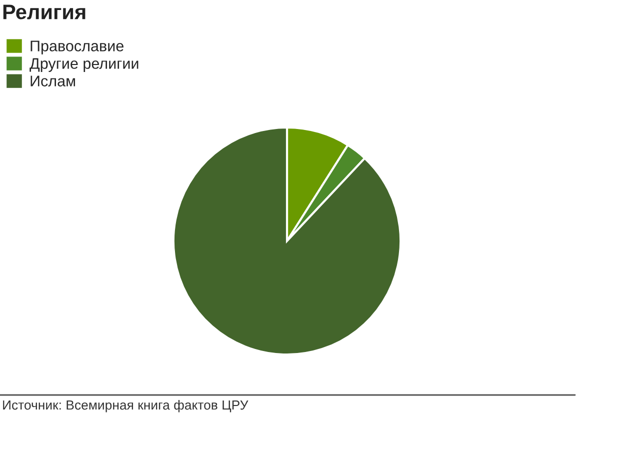 Image resolution: width=640 pixels, height=455 pixels. What do you see at coordinates (84, 65) in the screenshot?
I see `legend-label: Другие религии` at bounding box center [84, 65].